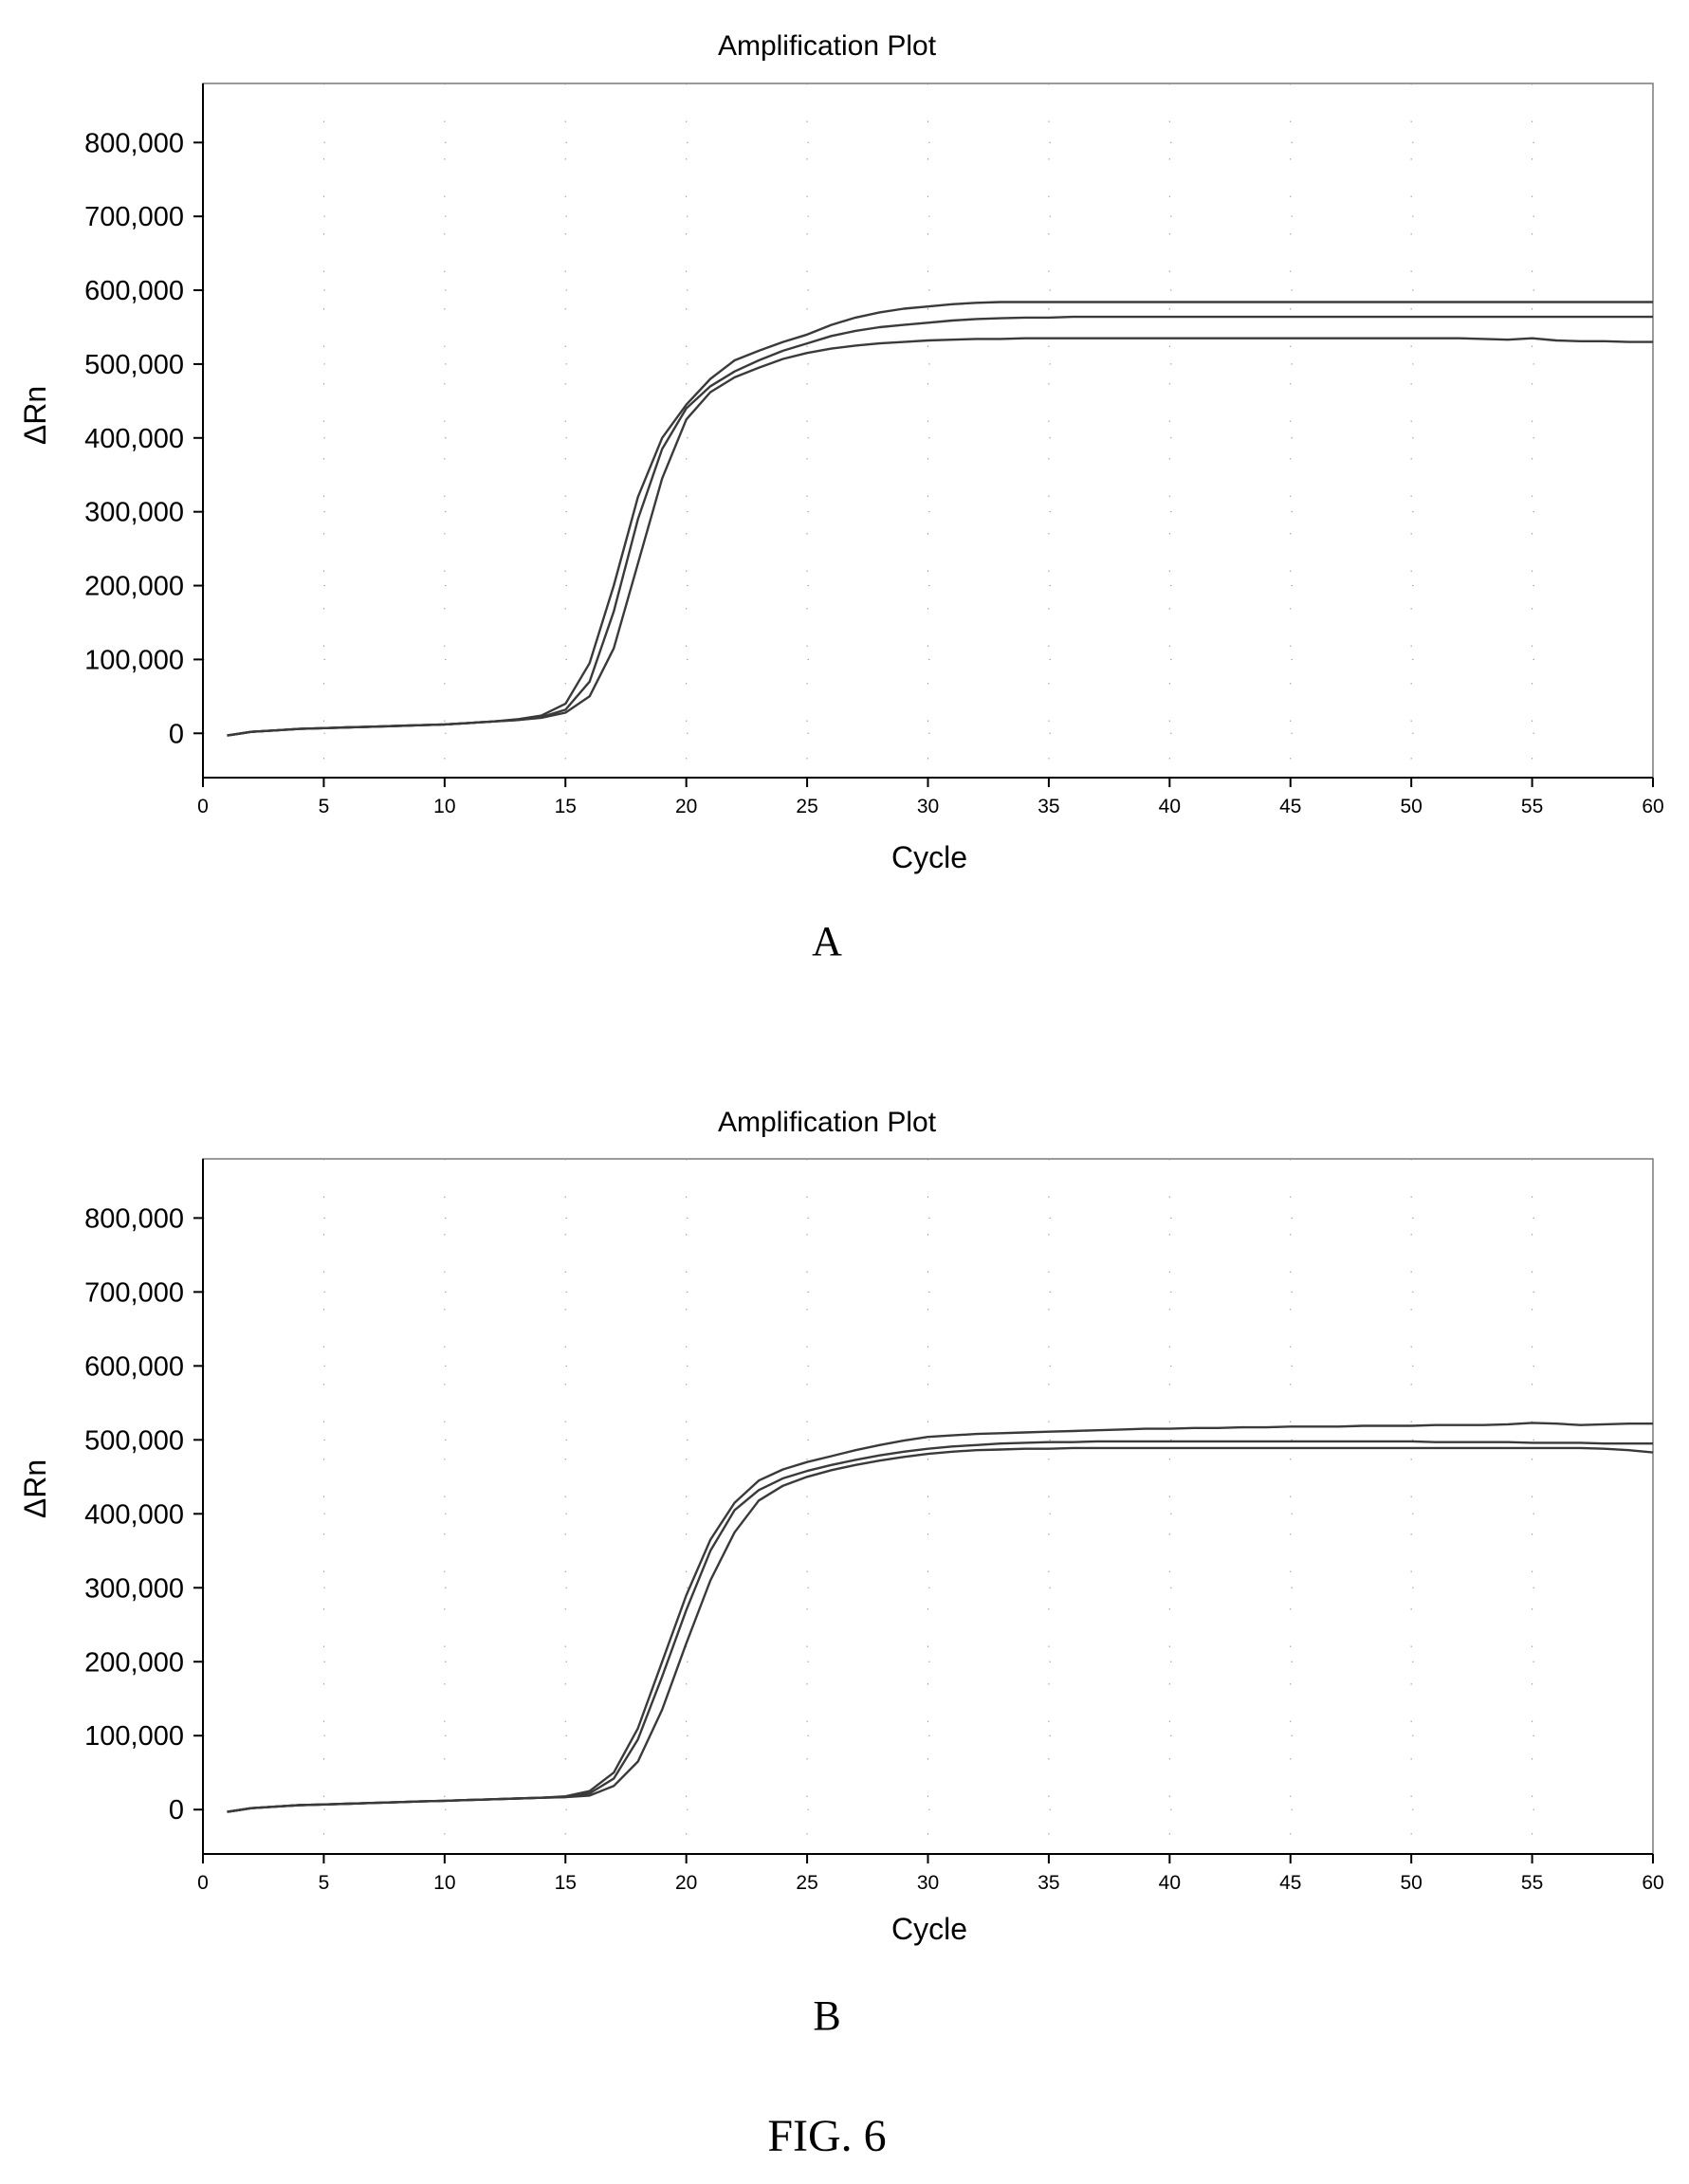  I want to click on panel-label: B, so click(826, 2015).